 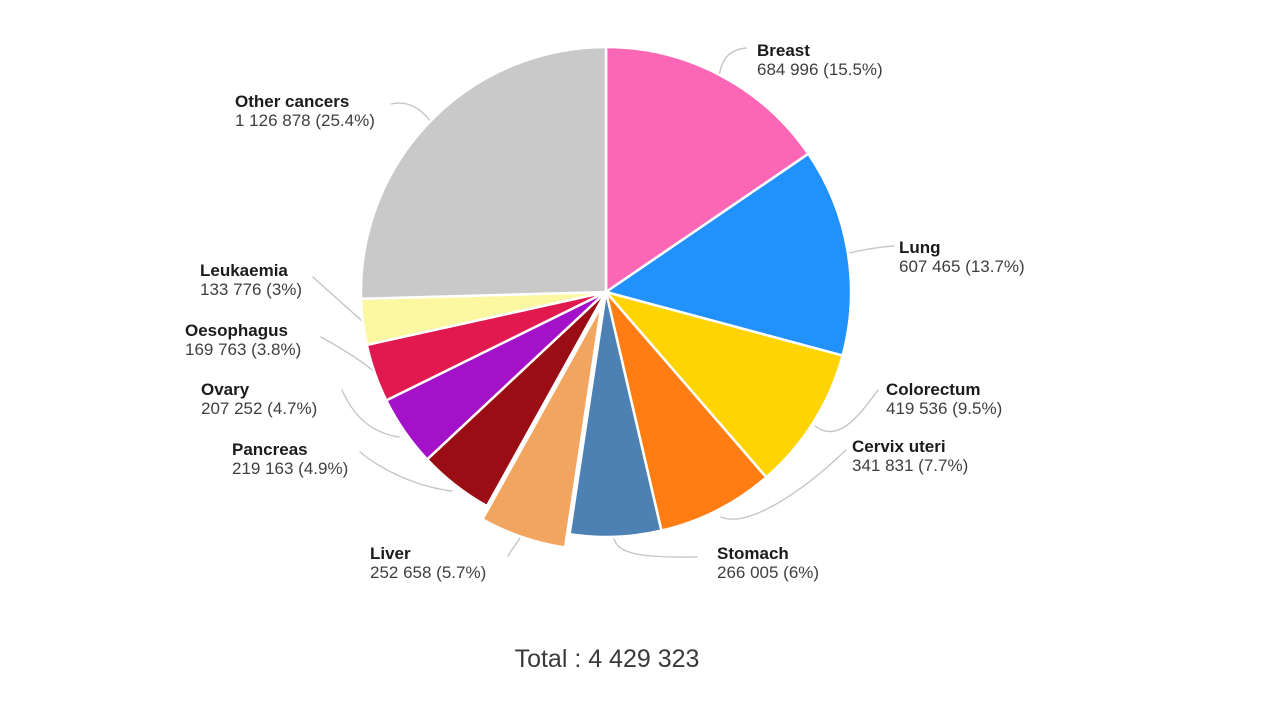 What do you see at coordinates (406, 471) in the screenshot?
I see `leader-line-pancreas` at bounding box center [406, 471].